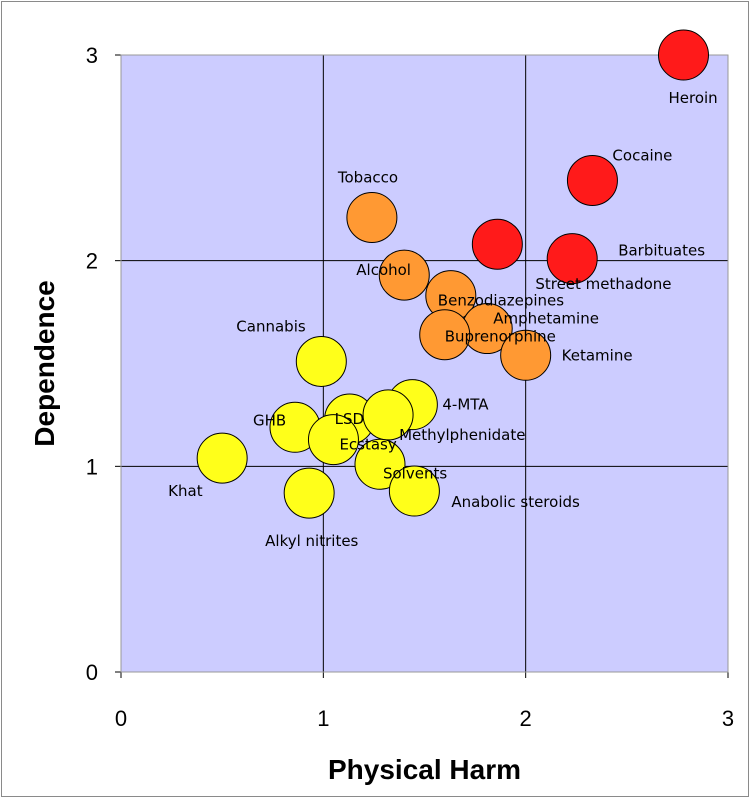 This screenshot has width=752, height=800. What do you see at coordinates (462, 435) in the screenshot?
I see `label-methylphenidate: Methylphenidate` at bounding box center [462, 435].